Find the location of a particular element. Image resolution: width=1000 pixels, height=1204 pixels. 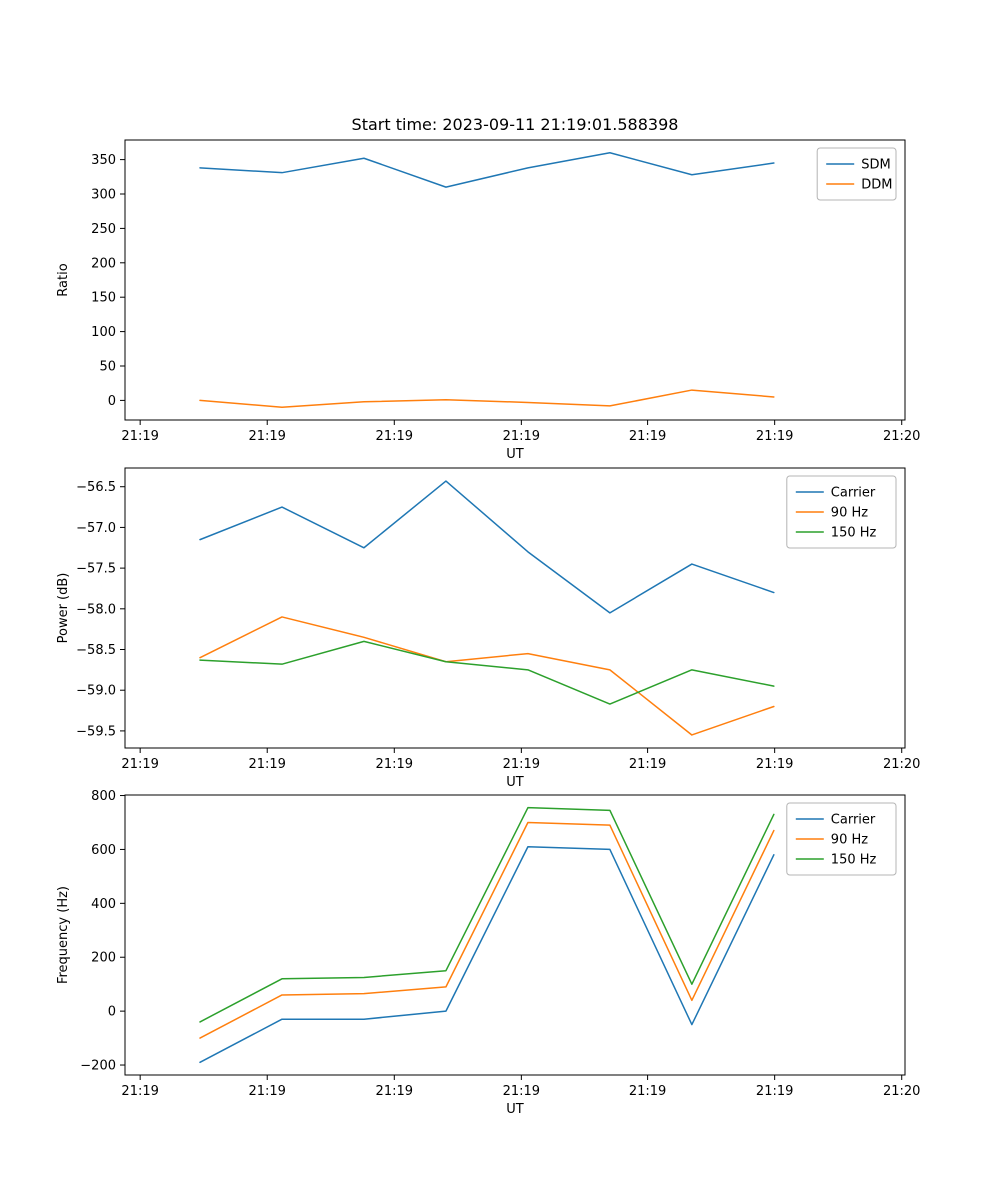

y-tick-label: −200 is located at coordinates (98, 1066).